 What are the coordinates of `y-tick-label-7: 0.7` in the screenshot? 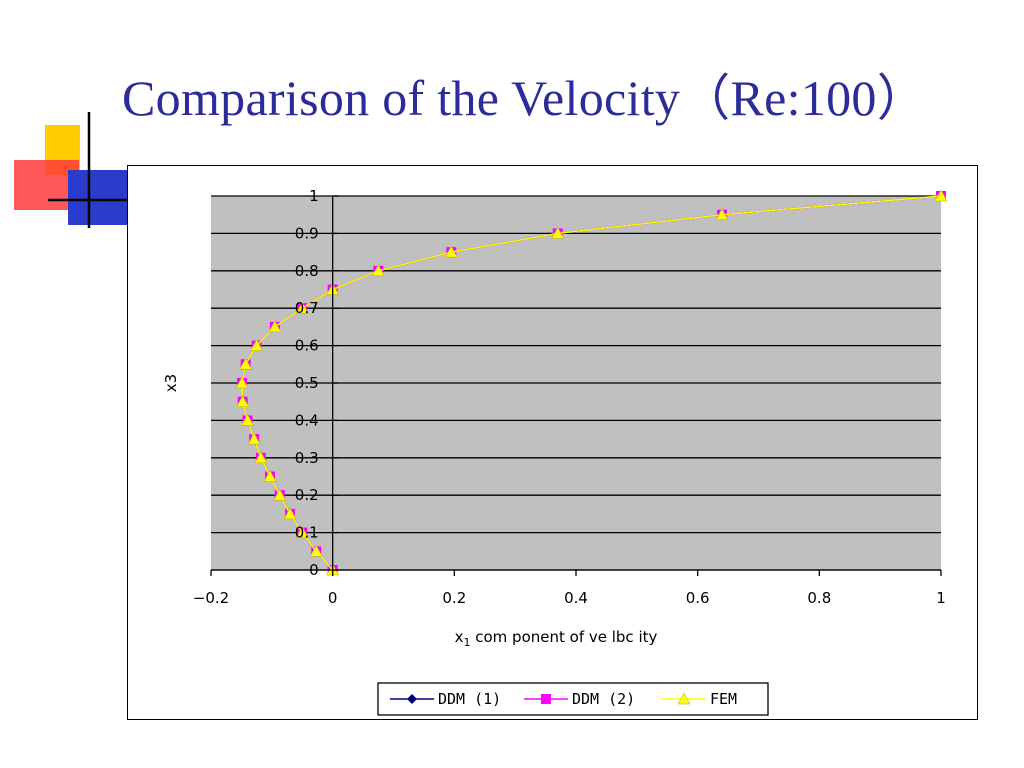 It's located at (307, 308).